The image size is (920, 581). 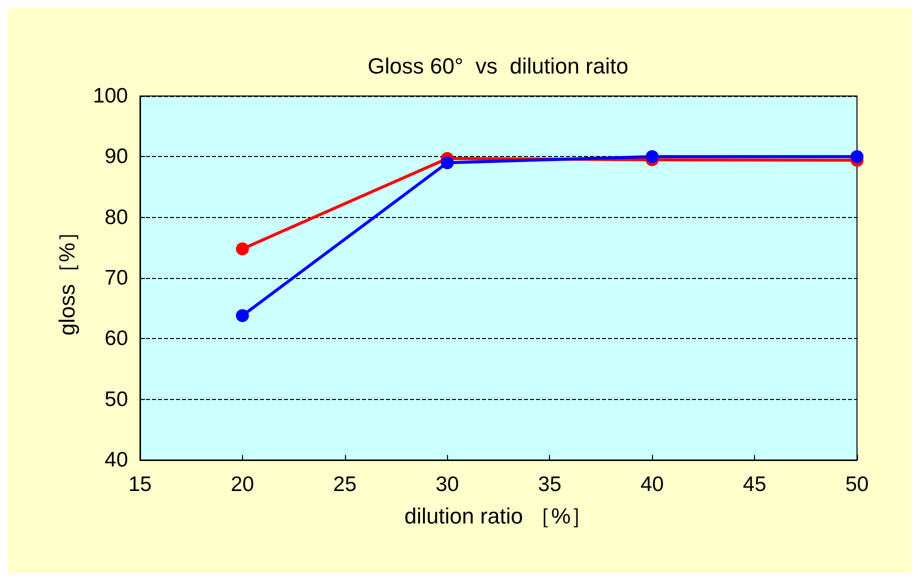 What do you see at coordinates (116, 399) in the screenshot?
I see `y-tick-label: 50` at bounding box center [116, 399].